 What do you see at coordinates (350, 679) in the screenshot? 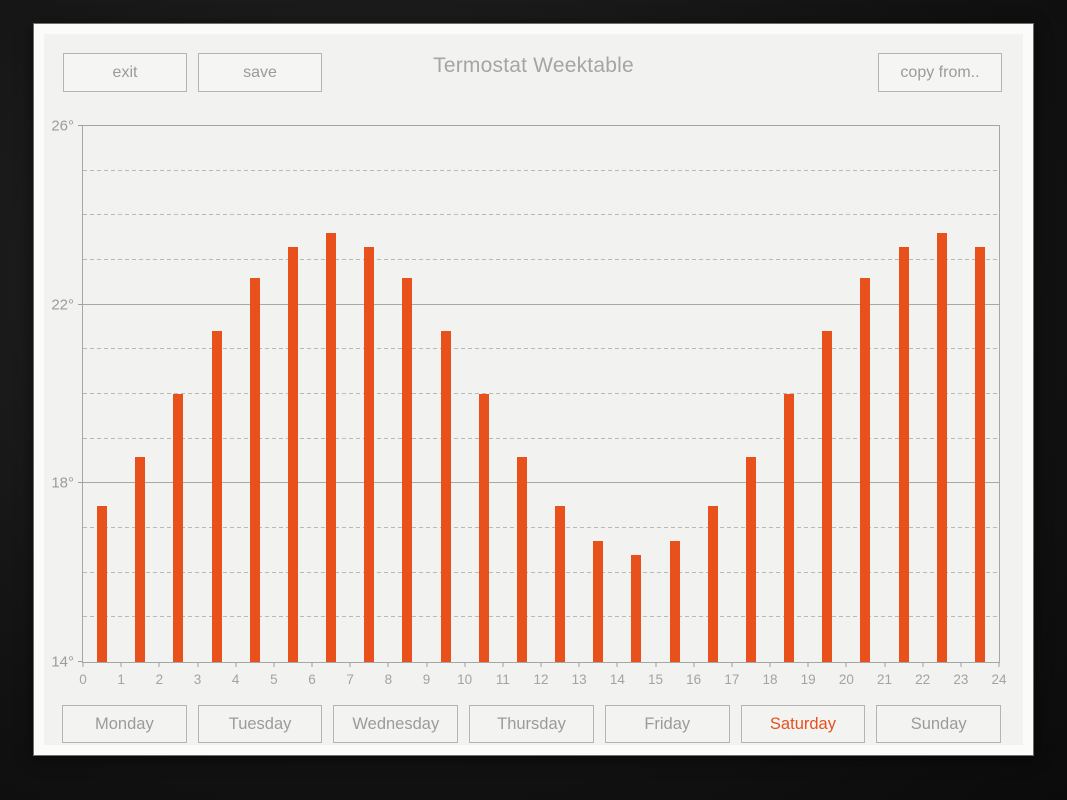
I see `x-axis-label: 7` at bounding box center [350, 679].